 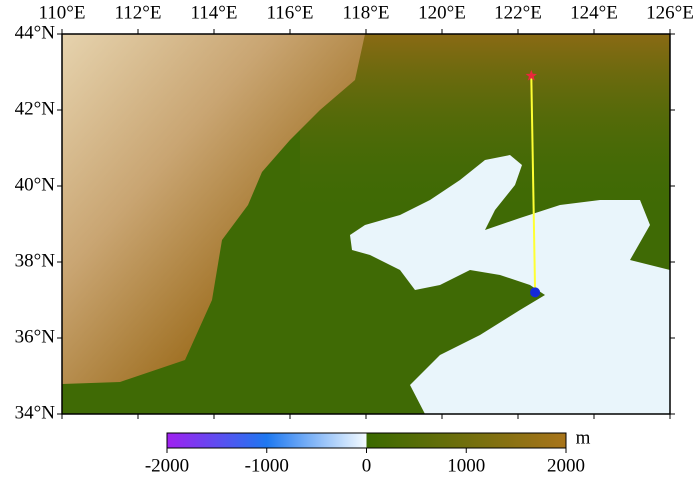 What do you see at coordinates (367, 465) in the screenshot?
I see `colorbar-label: 0` at bounding box center [367, 465].